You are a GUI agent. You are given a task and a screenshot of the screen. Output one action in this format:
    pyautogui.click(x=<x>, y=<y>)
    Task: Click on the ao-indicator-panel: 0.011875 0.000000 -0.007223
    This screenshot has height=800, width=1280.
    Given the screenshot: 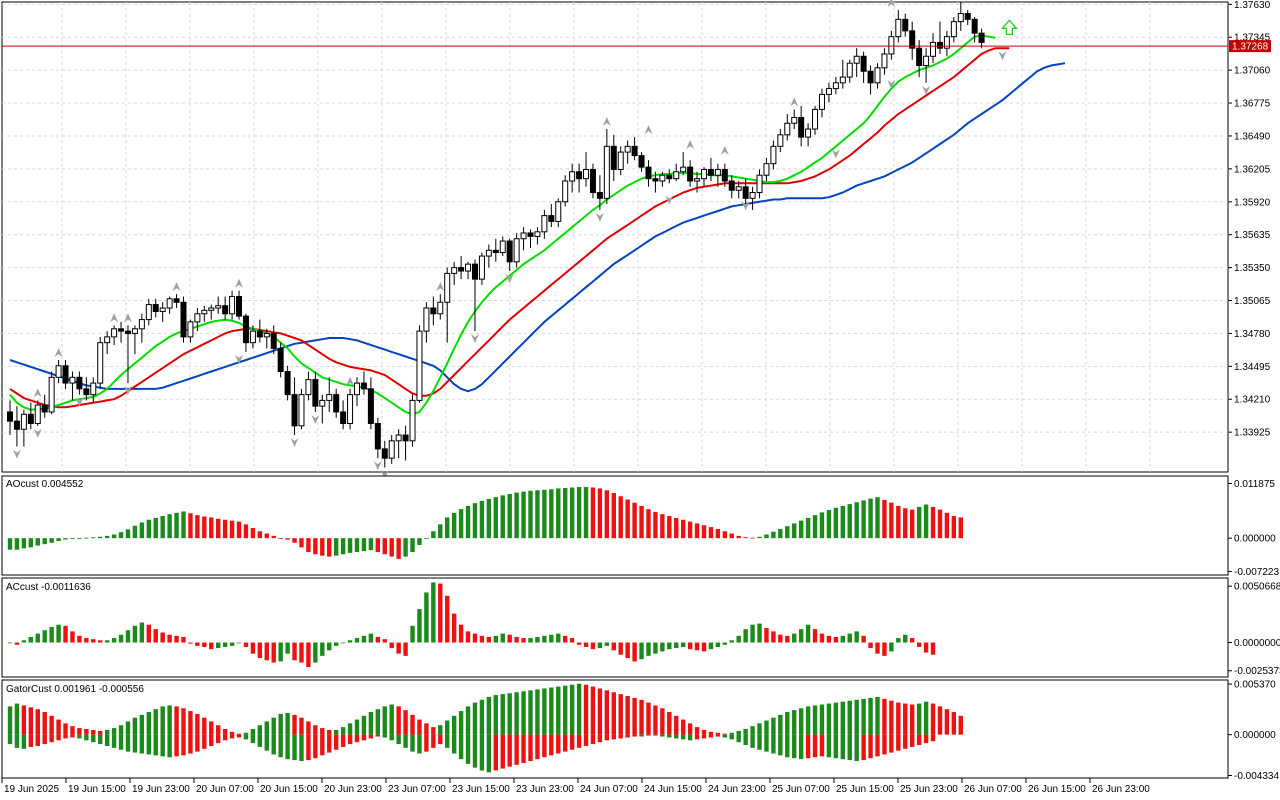 What is the action you would take?
    pyautogui.click(x=640, y=526)
    